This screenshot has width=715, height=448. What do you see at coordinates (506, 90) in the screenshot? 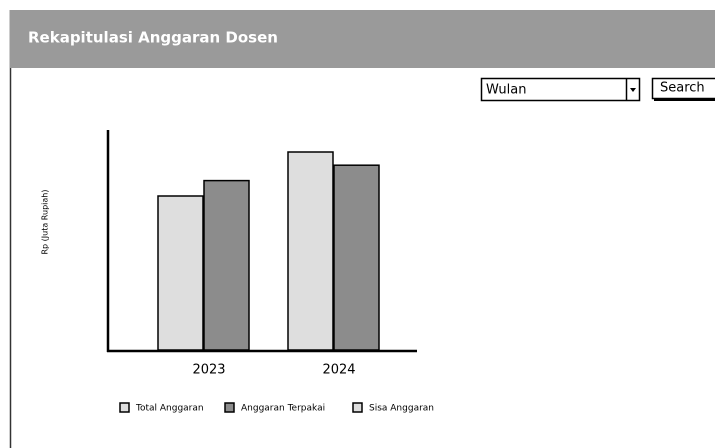
I see `dropdown-value: Wulan` at bounding box center [506, 90].